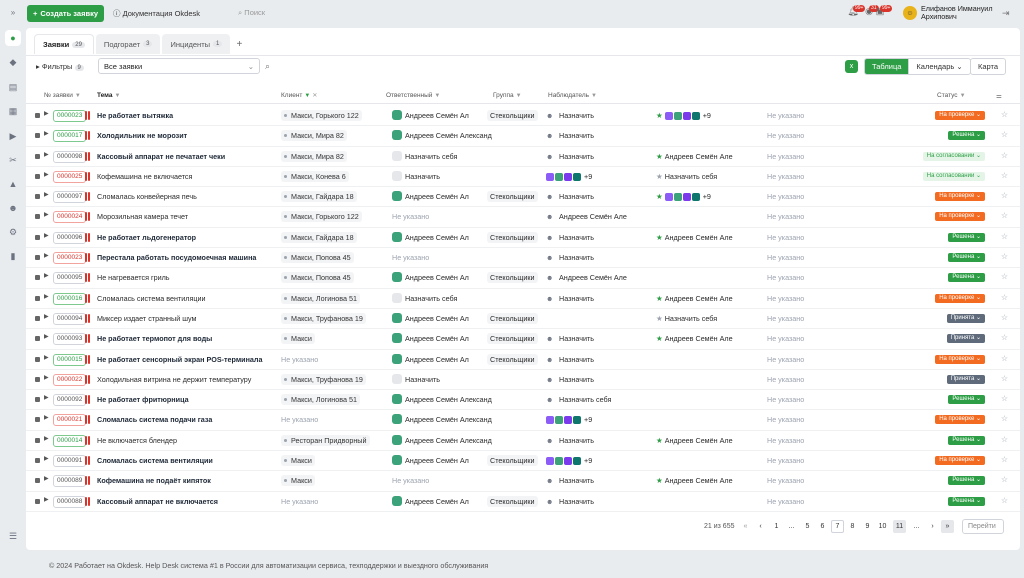  Describe the element at coordinates (966, 278) in the screenshot. I see `status-badge: Решена ⌄` at that location.